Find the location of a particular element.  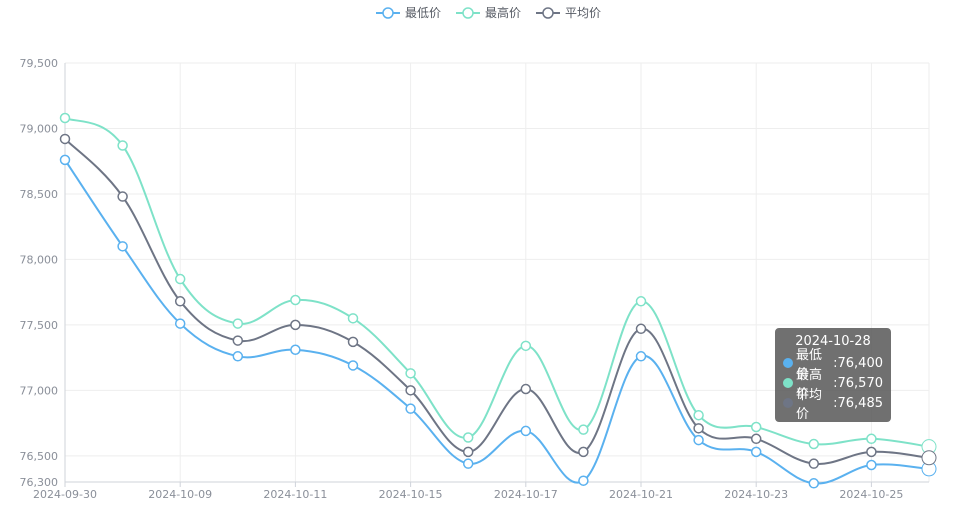

chart-legend: 最低价 最高价 平均价 is located at coordinates (488, 12).